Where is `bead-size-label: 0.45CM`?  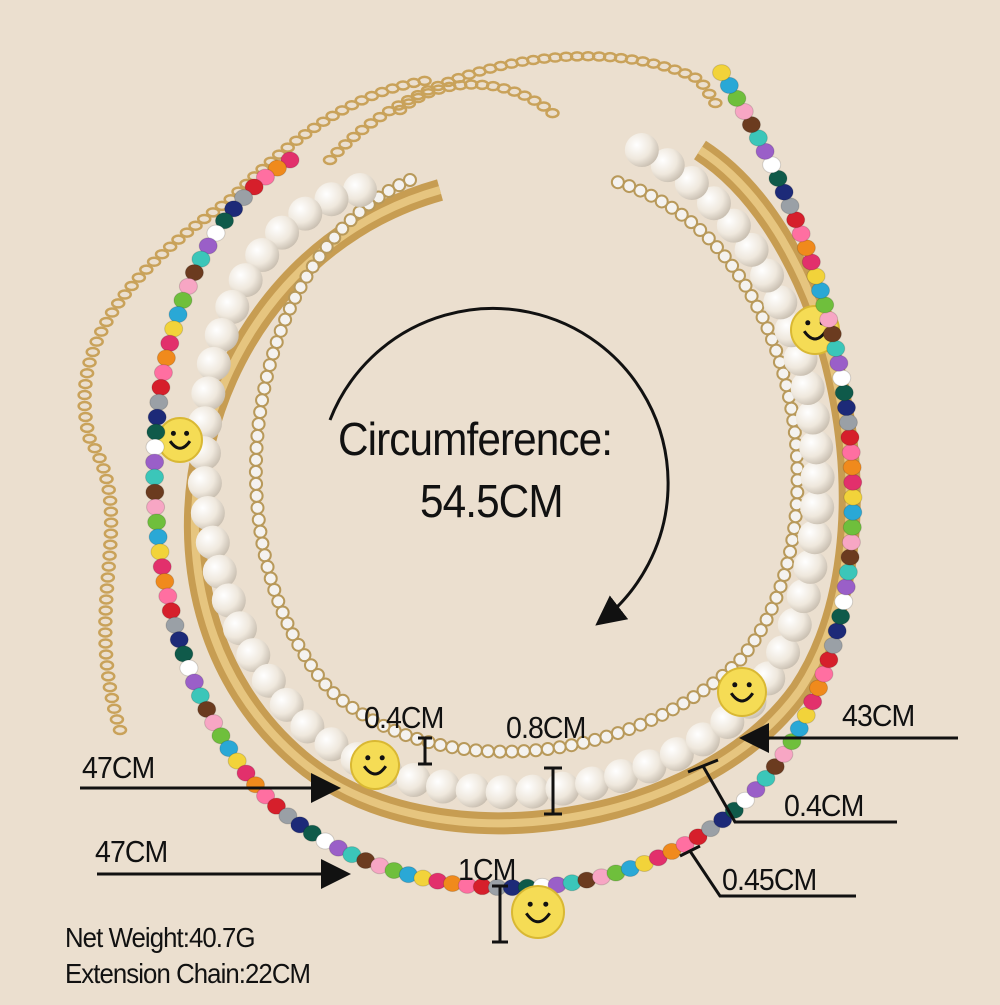
bead-size-label: 0.45CM is located at coordinates (769, 879).